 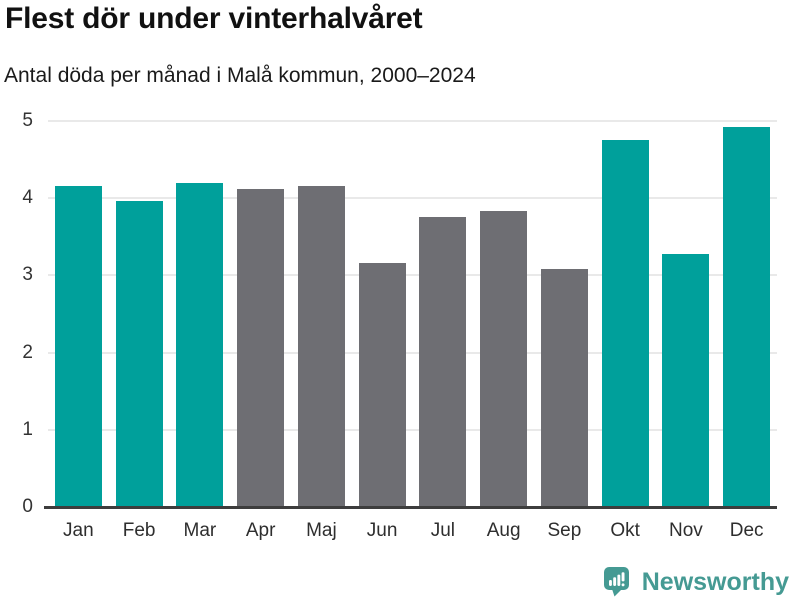 I want to click on bar-jun, so click(x=382, y=385).